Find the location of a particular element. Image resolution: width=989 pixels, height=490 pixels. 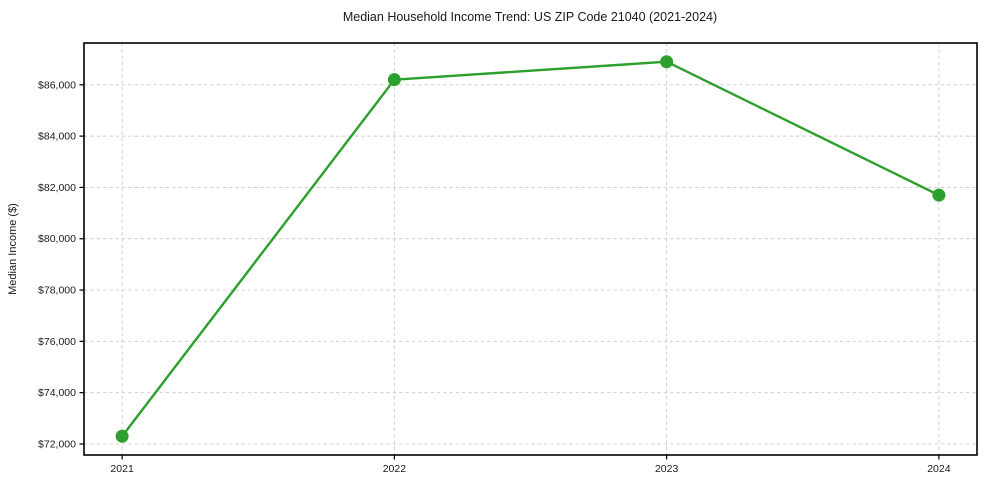

y-tick-label: $80,000 is located at coordinates (57, 239).